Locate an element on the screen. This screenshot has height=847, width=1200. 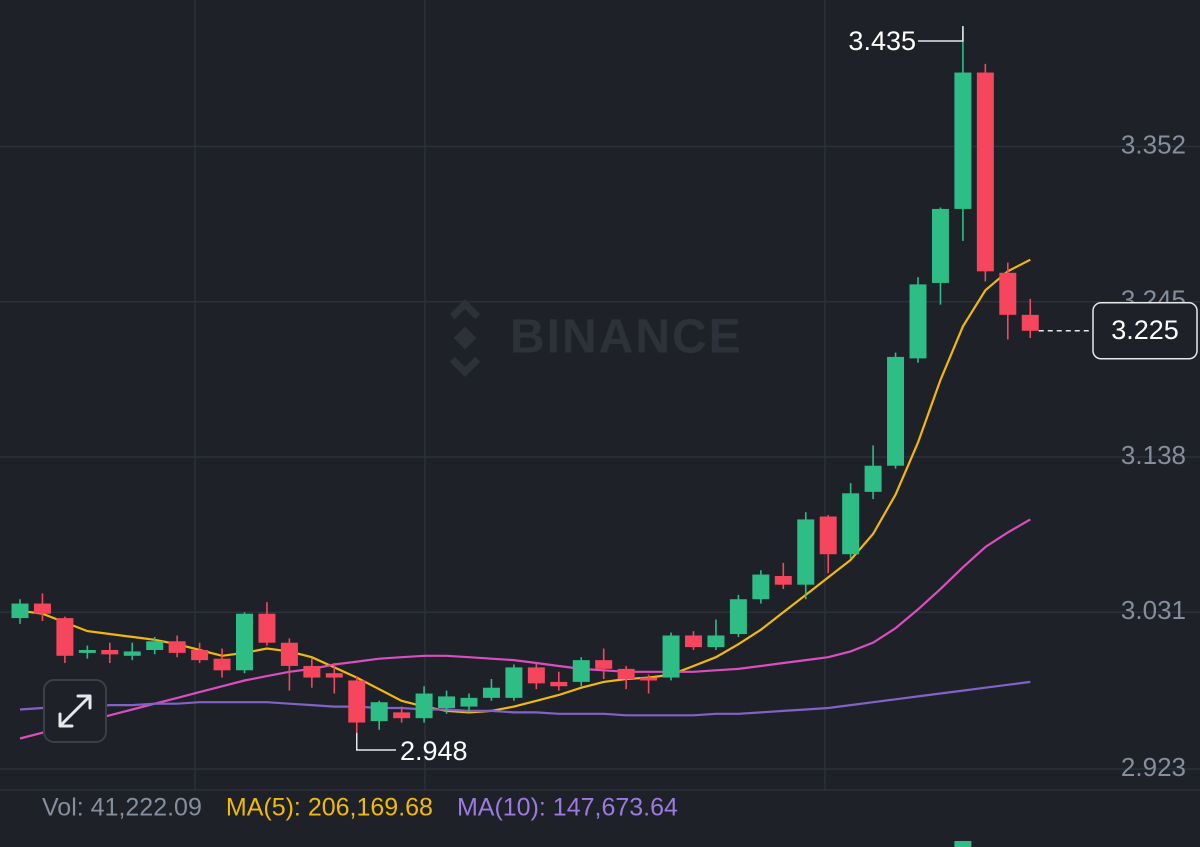
low-marker-label: 2.948 is located at coordinates (434, 751).